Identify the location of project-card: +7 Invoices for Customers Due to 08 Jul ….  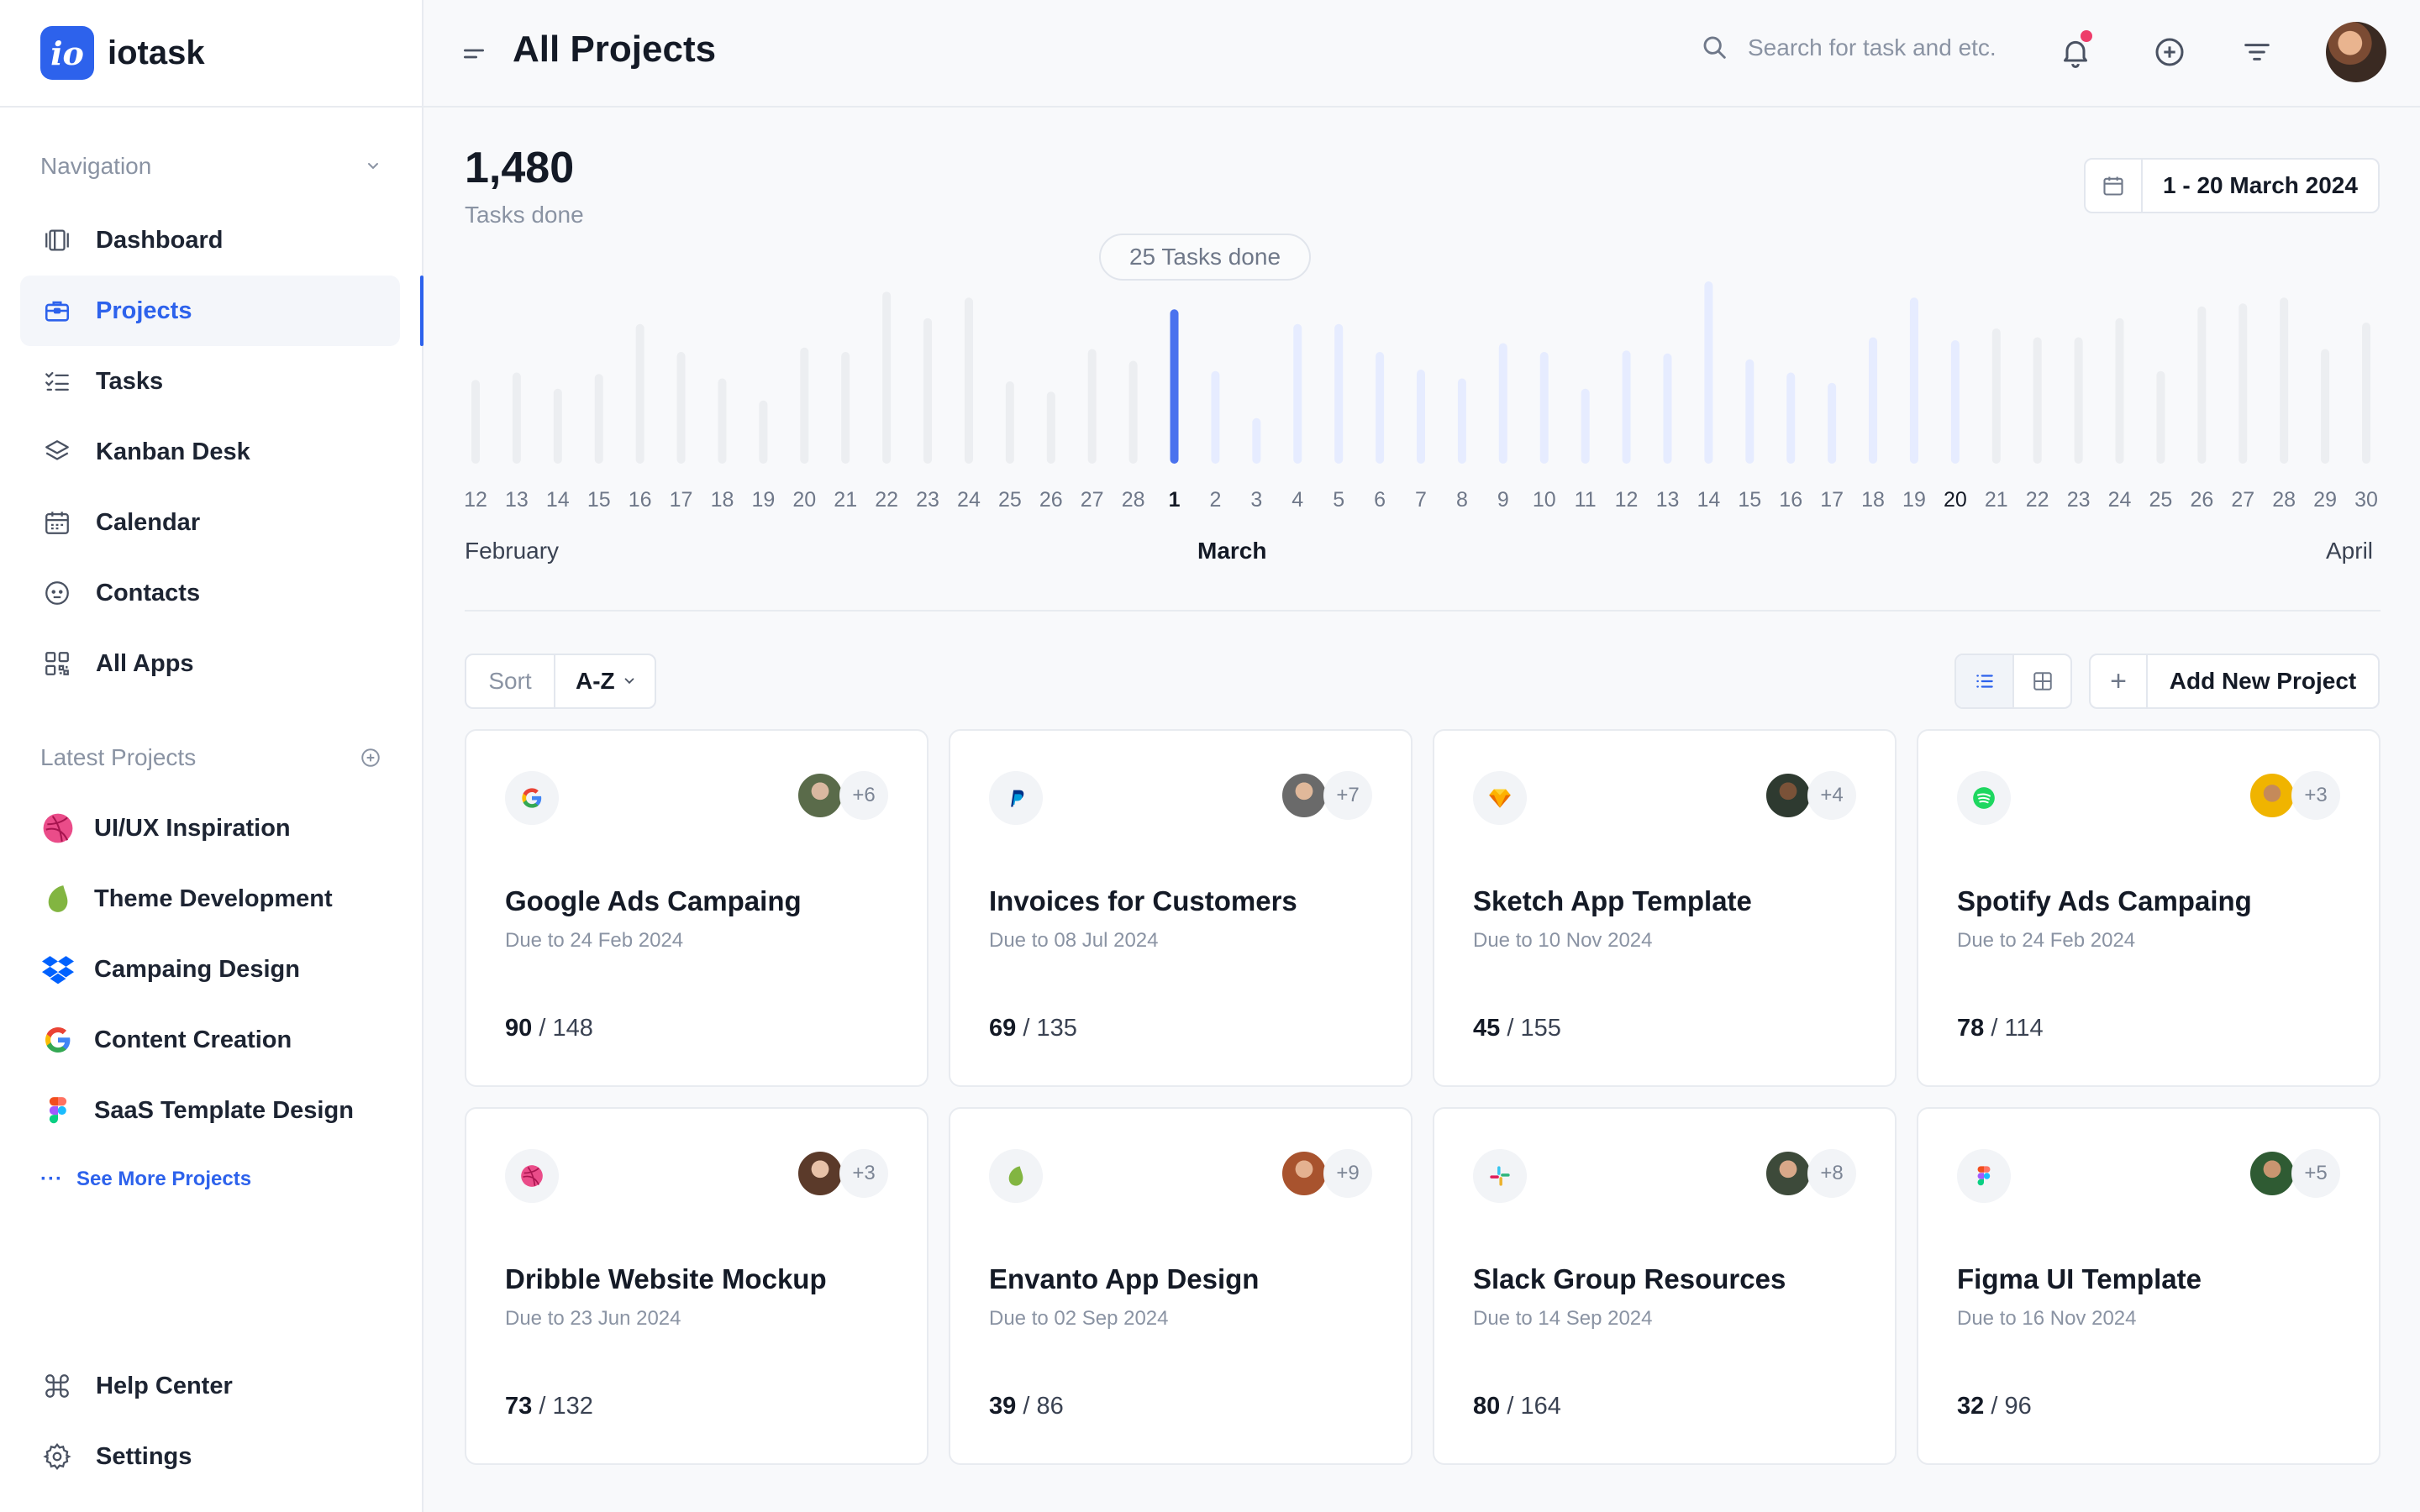
(1181, 908).